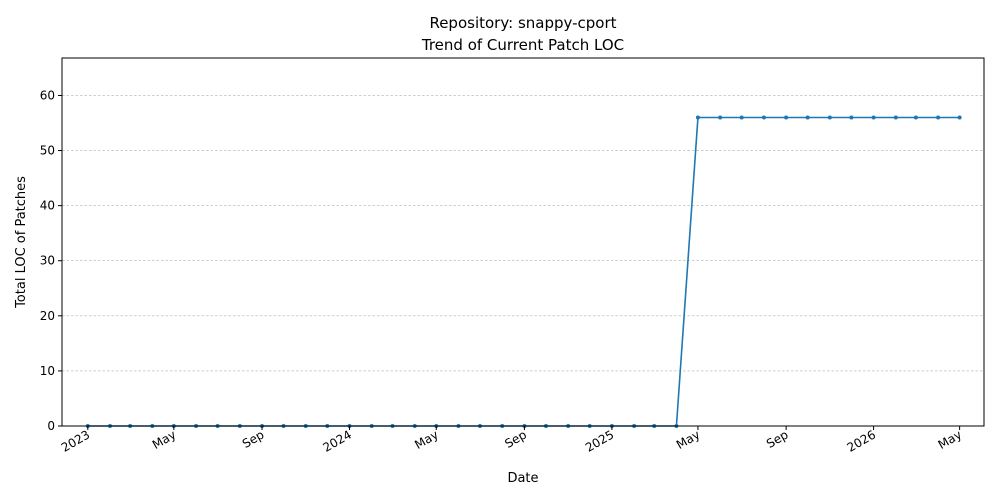 The width and height of the screenshot is (1000, 500). I want to click on x-tick-label: 2026, so click(861, 440).